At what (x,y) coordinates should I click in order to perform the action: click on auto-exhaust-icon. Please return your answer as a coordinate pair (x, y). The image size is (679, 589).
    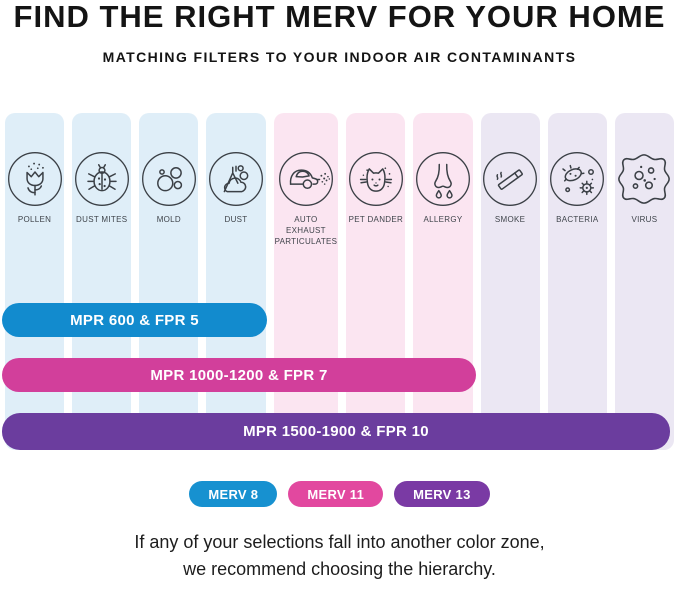
    Looking at the image, I should click on (306, 179).